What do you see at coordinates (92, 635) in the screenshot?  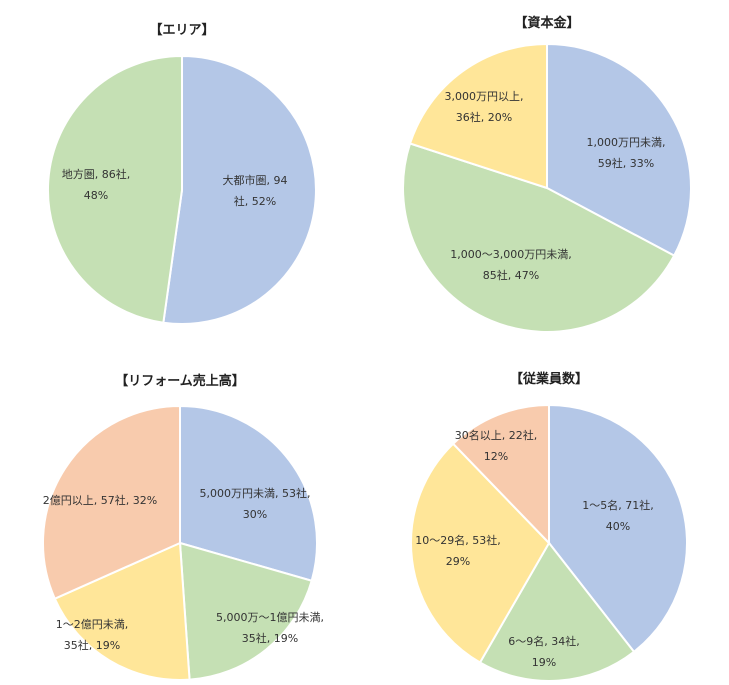 I see `data-label: 1～2億円未満, 35社, 19%` at bounding box center [92, 635].